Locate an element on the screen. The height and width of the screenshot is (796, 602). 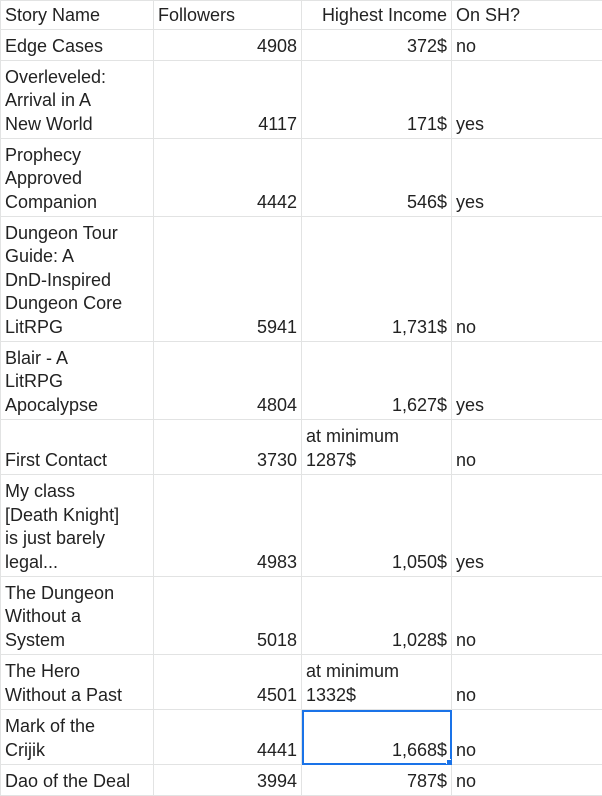
cell-story-name: The Dungeon Without a System is located at coordinates (77, 616).